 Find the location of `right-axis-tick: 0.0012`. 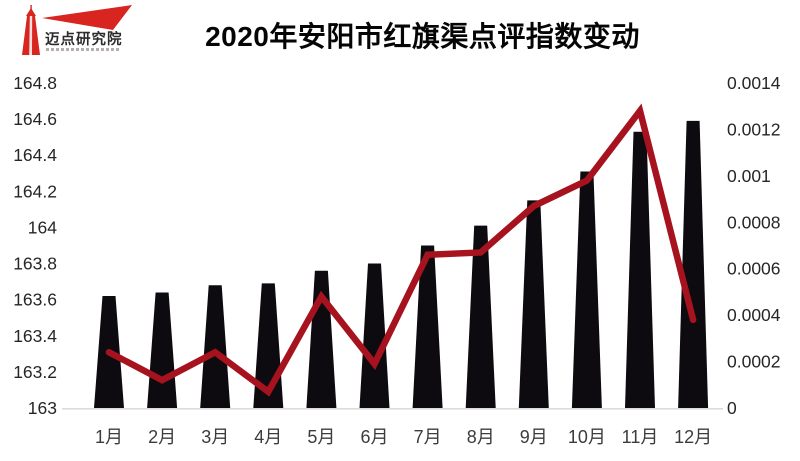

right-axis-tick: 0.0012 is located at coordinates (754, 129).